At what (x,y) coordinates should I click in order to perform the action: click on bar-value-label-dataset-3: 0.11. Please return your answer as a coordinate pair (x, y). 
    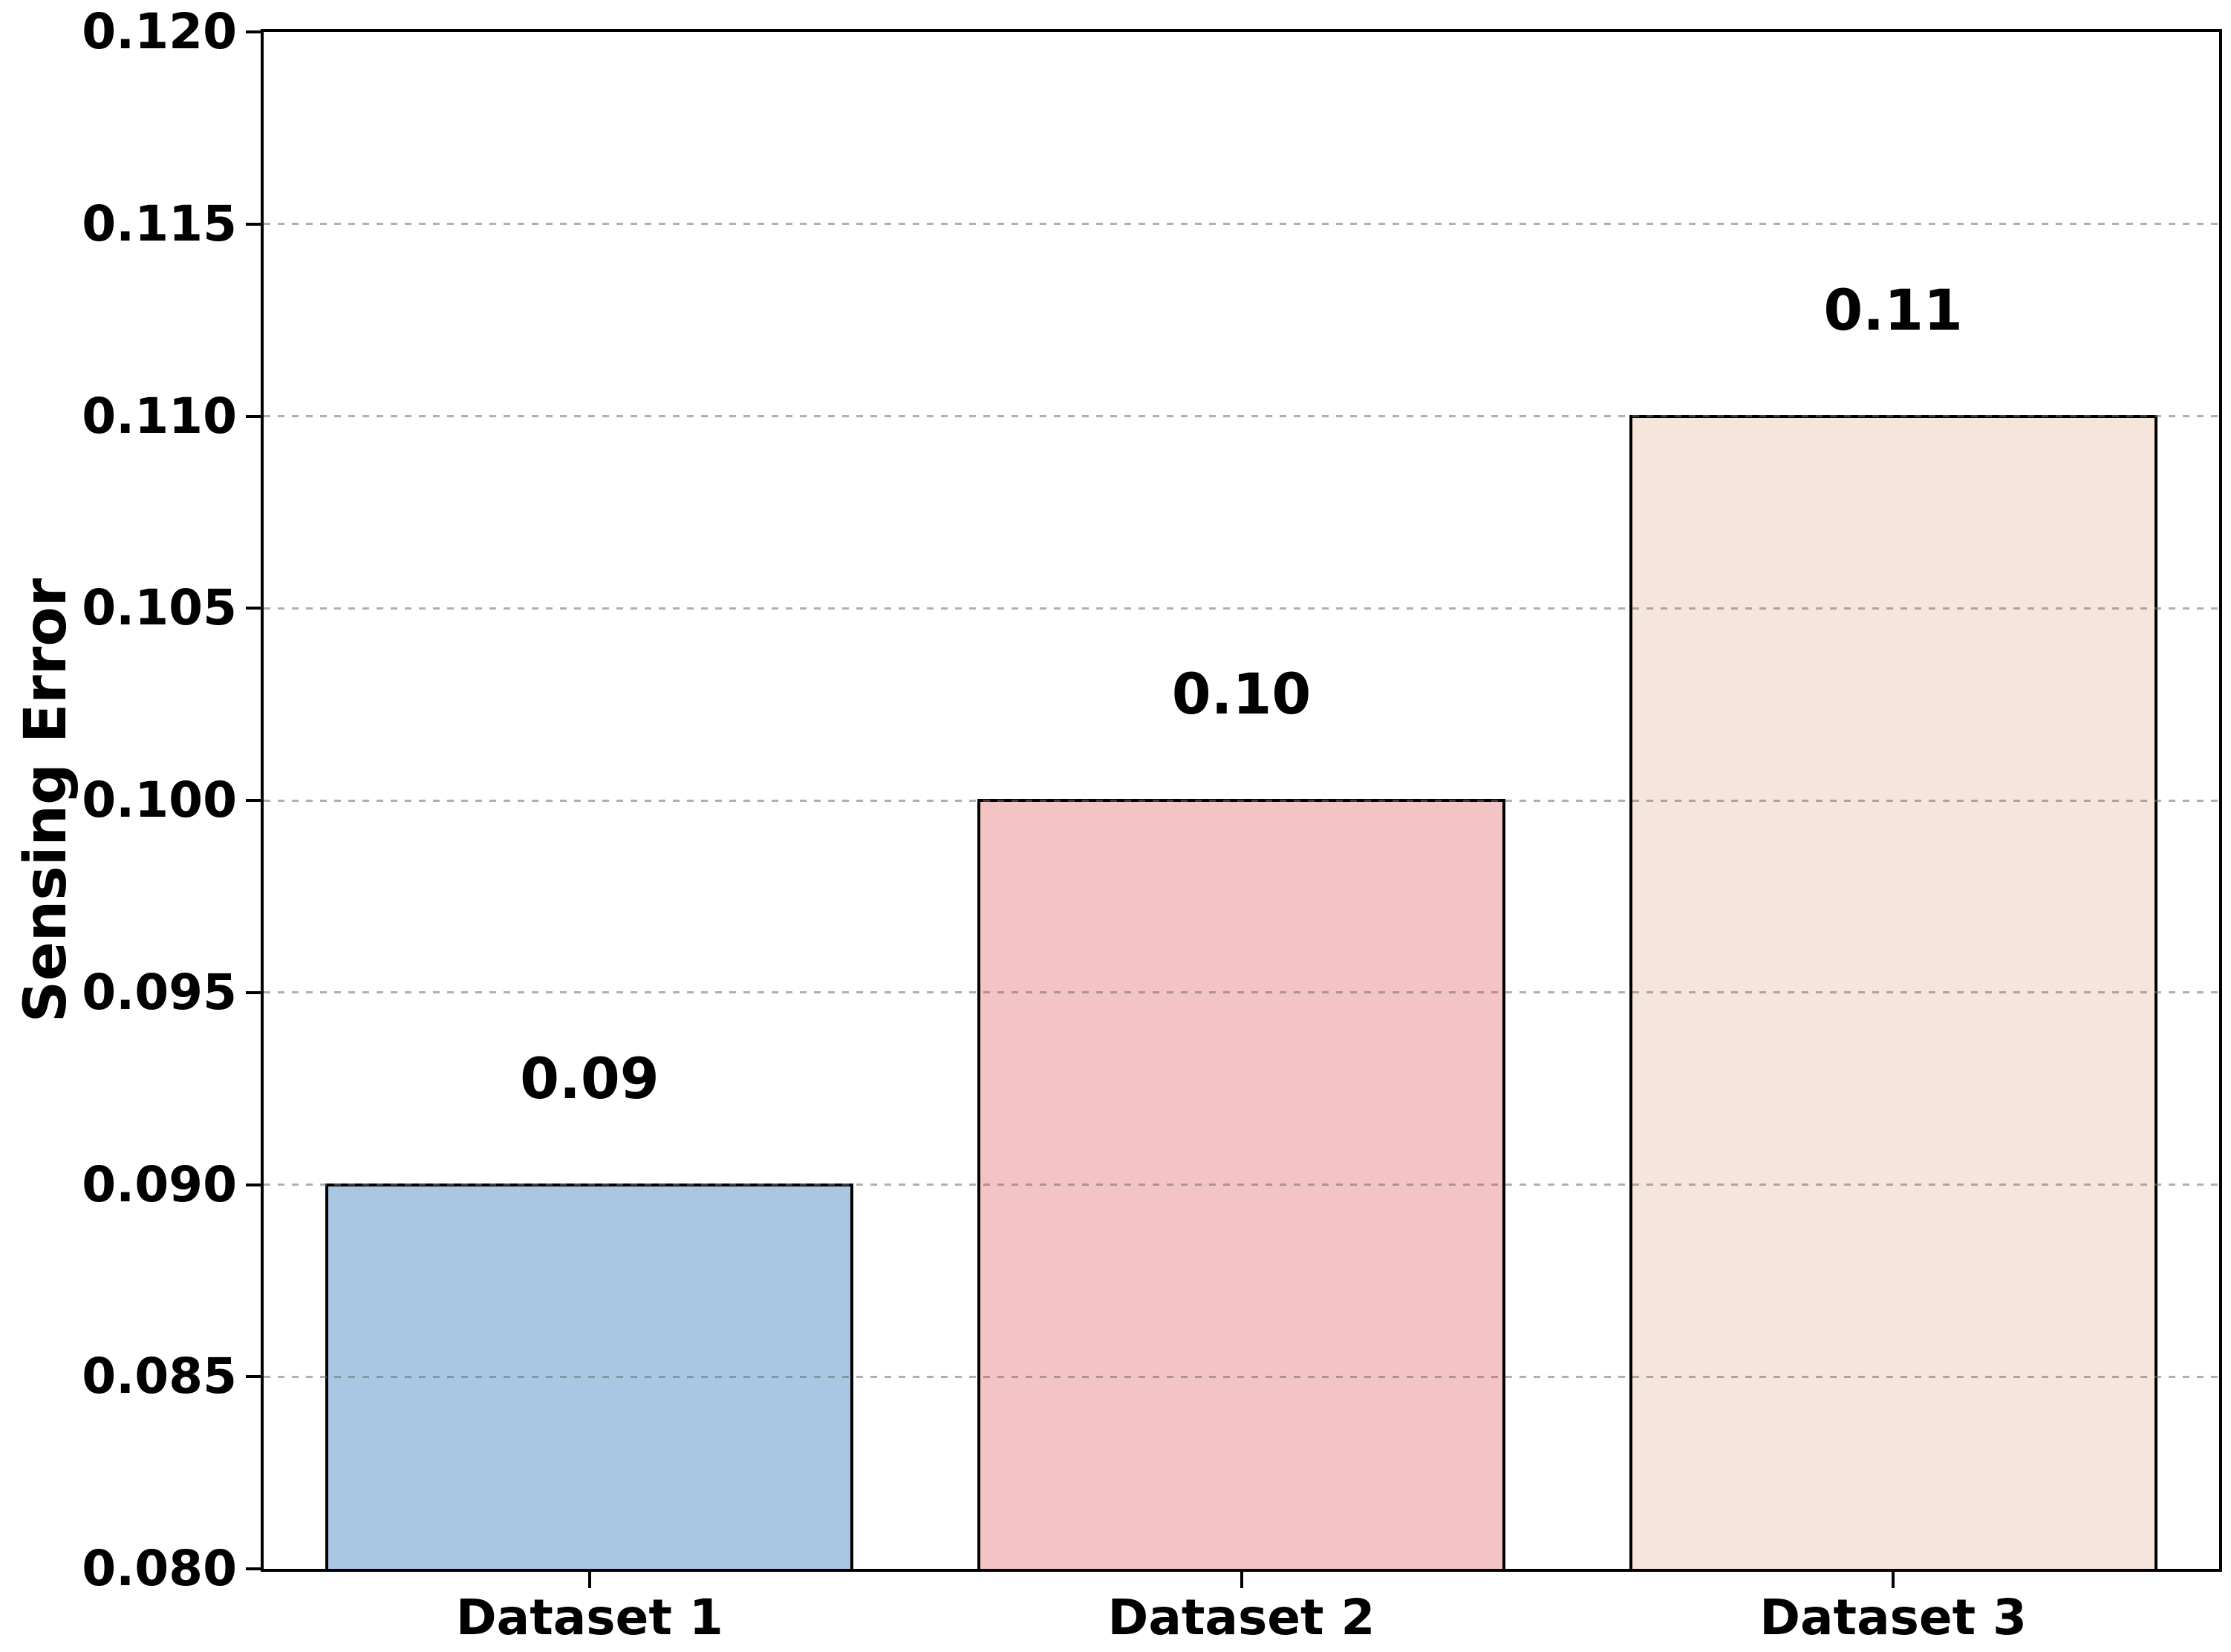
    Looking at the image, I should click on (1893, 309).